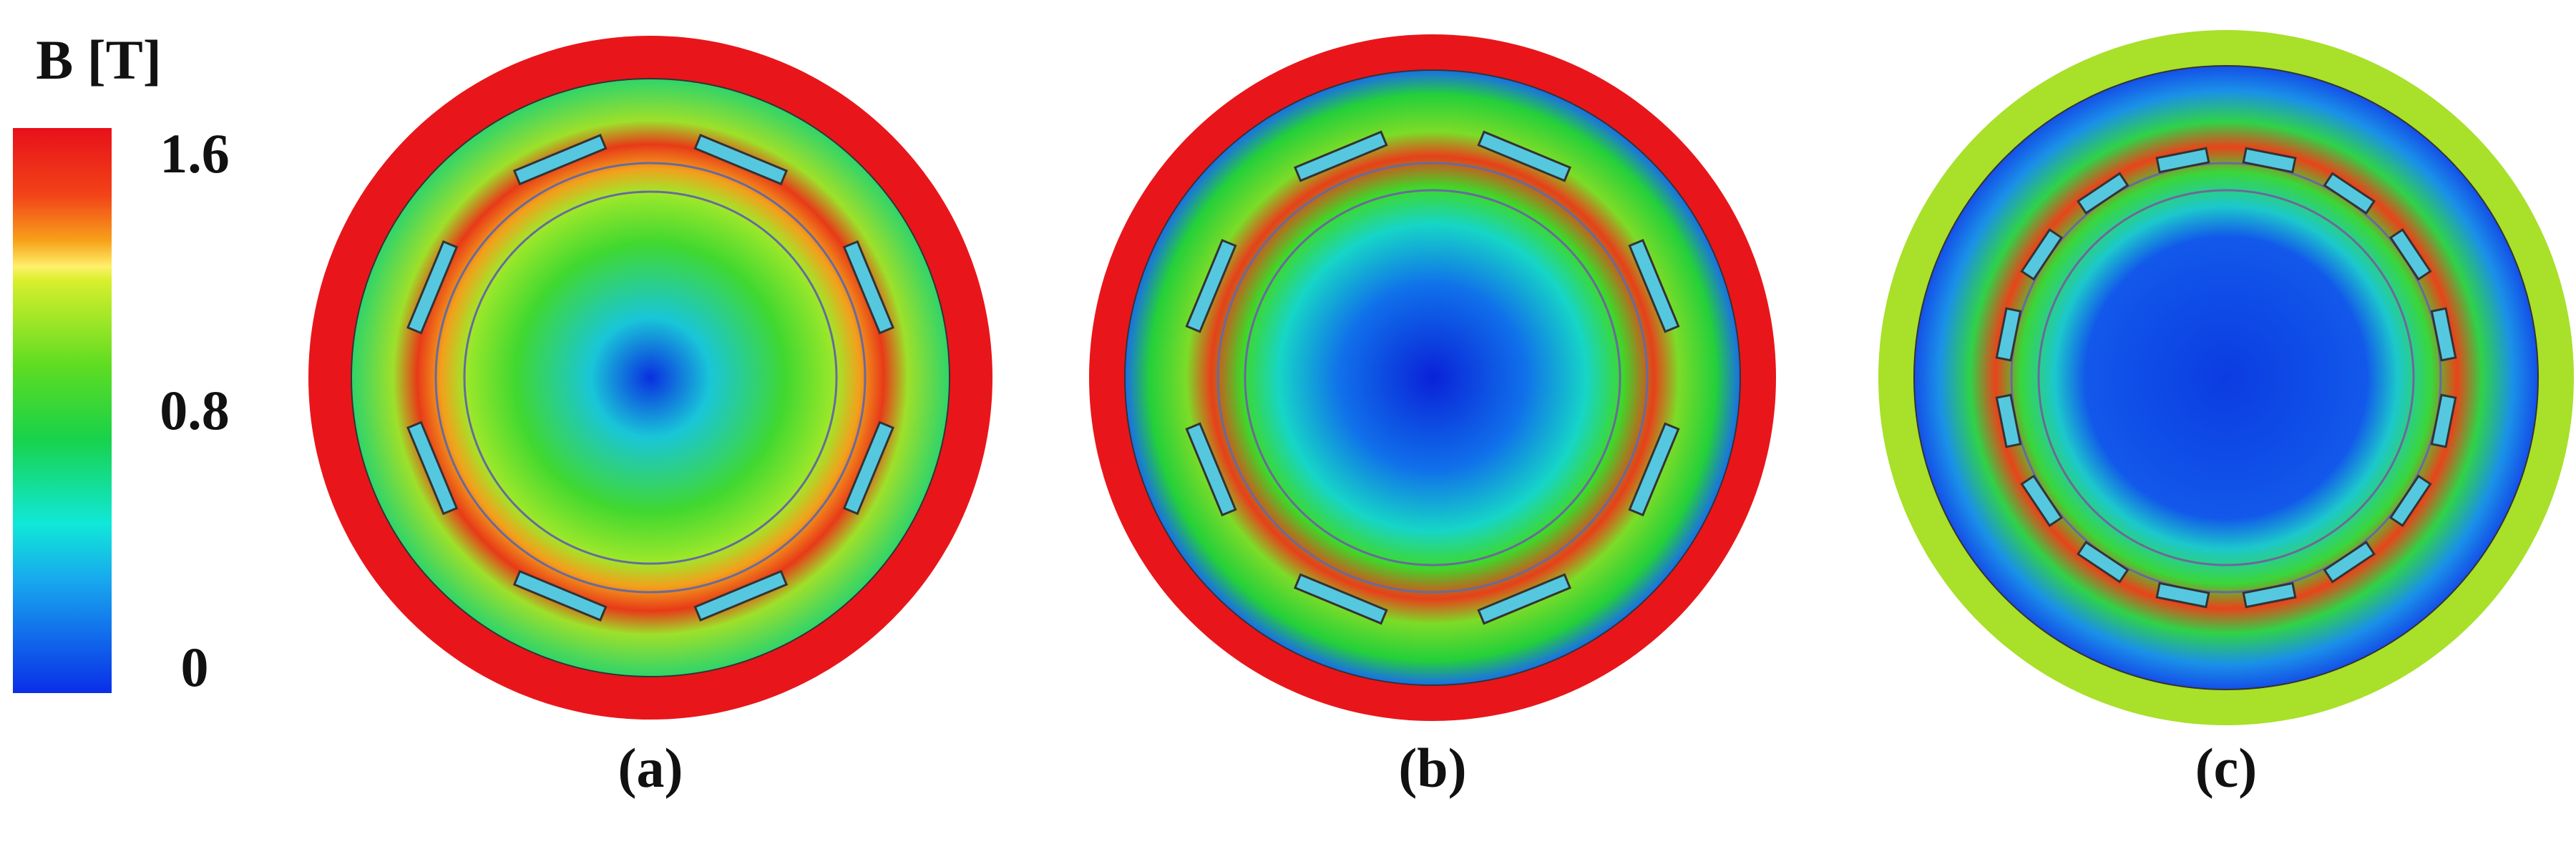  Describe the element at coordinates (195, 667) in the screenshot. I see `colorbar-tick-label: 0` at that location.